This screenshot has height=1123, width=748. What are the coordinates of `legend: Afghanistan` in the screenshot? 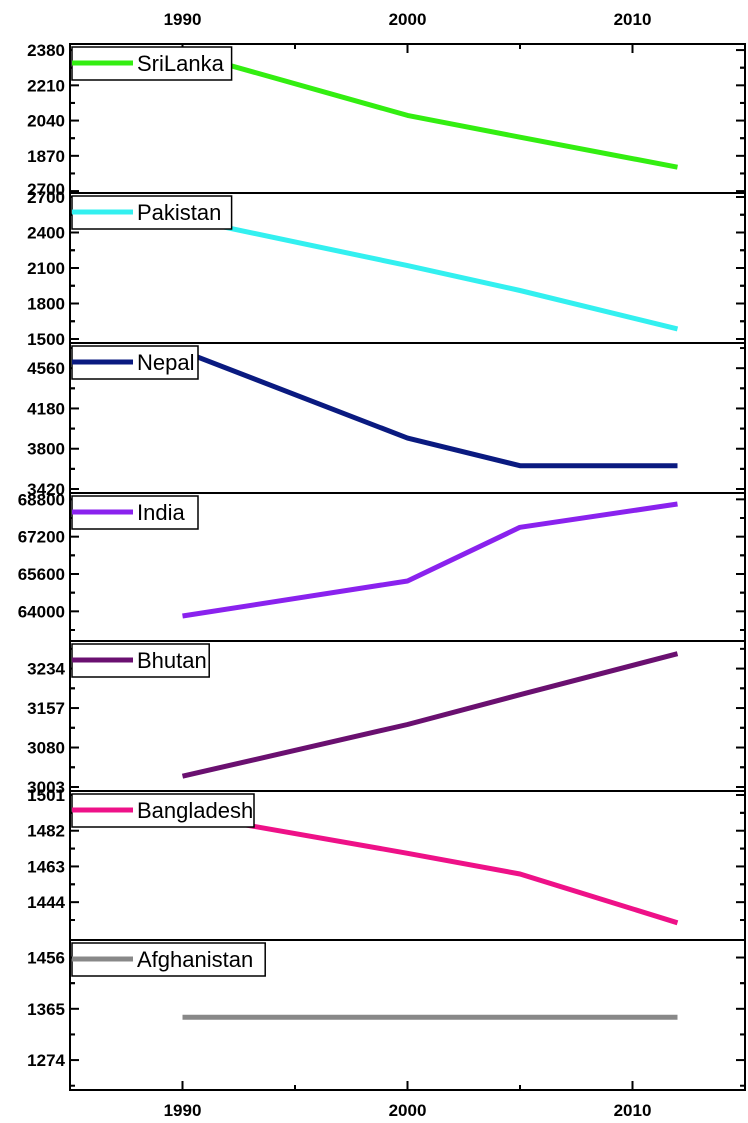 It's located at (168, 959).